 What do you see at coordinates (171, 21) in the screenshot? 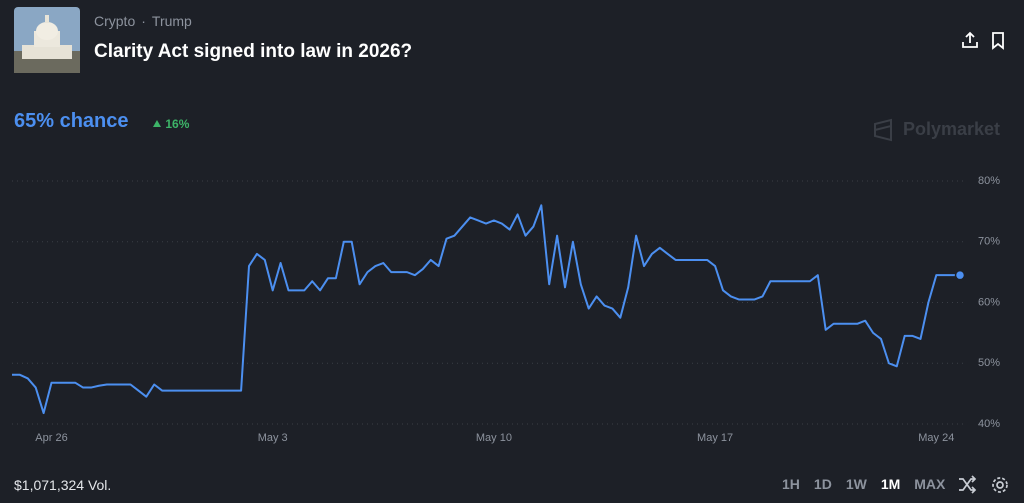
I see `category: Trump` at bounding box center [171, 21].